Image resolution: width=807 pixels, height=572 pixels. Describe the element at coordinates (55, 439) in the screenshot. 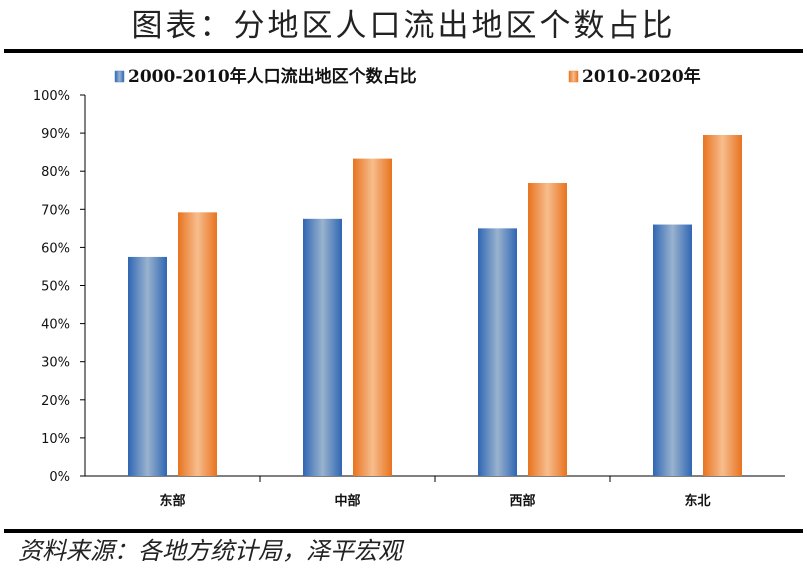

I see `y-tick-label: 10%` at that location.